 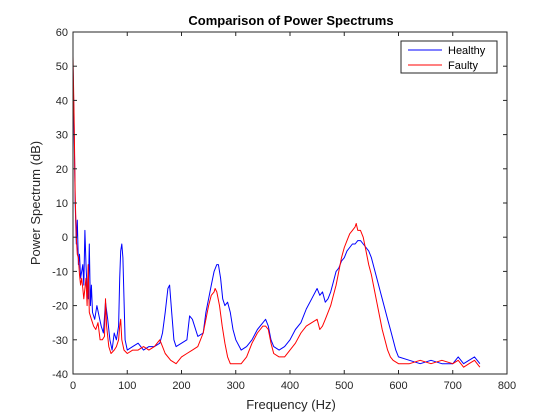 What do you see at coordinates (73, 386) in the screenshot?
I see `x-tick-label: 0` at bounding box center [73, 386].